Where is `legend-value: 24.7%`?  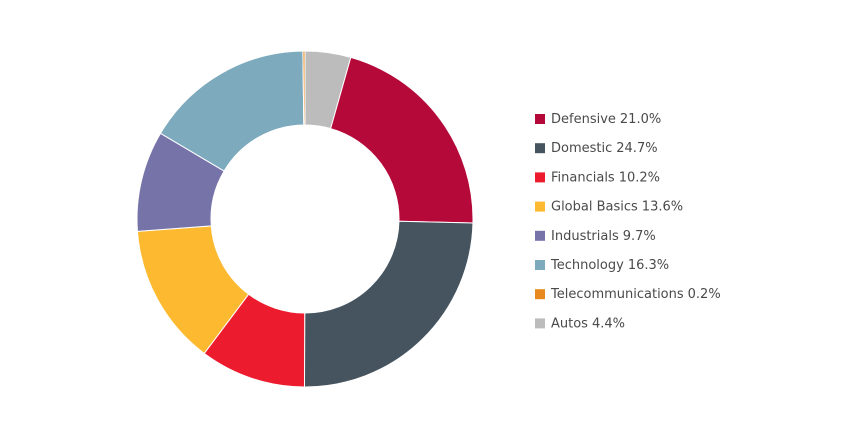
legend-value: 24.7% is located at coordinates (636, 148).